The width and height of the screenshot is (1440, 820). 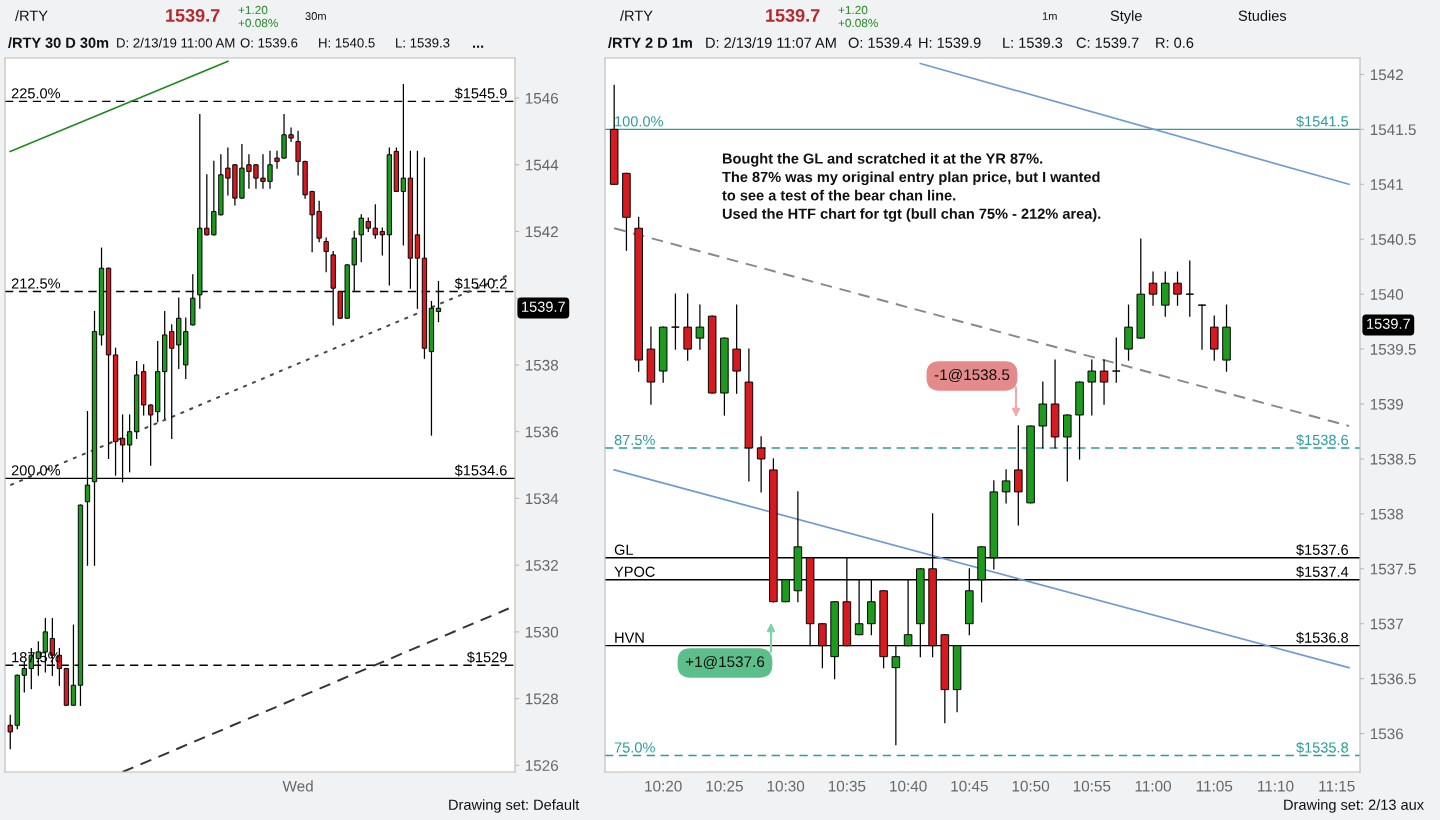 I want to click on y-tick-label: 1534, so click(x=542, y=499).